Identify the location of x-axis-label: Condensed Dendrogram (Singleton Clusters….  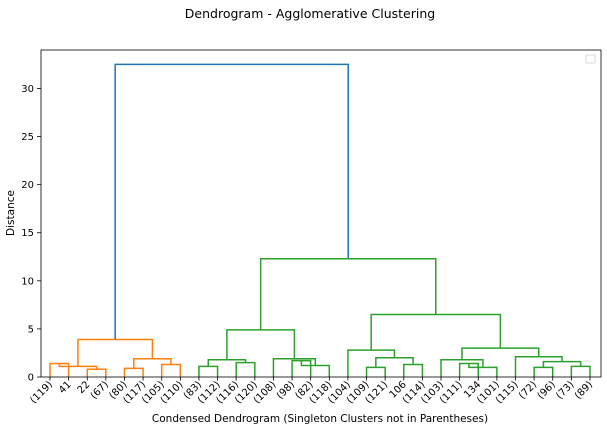
(320, 419).